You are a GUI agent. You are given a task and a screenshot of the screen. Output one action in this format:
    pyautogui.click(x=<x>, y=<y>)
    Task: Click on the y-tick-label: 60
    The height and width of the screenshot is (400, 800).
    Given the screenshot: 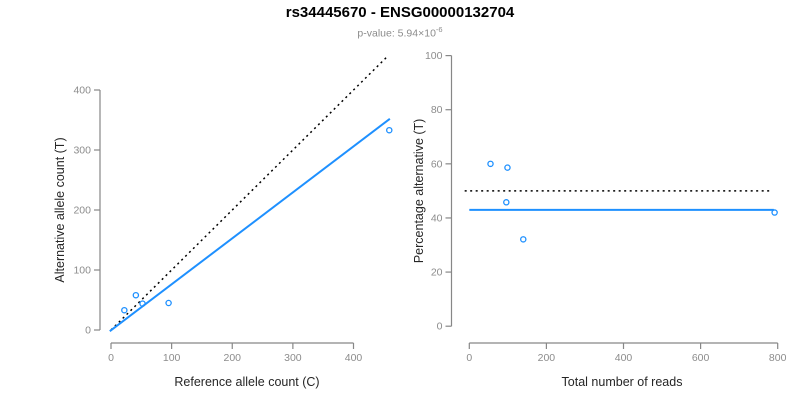 What is the action you would take?
    pyautogui.click(x=437, y=164)
    